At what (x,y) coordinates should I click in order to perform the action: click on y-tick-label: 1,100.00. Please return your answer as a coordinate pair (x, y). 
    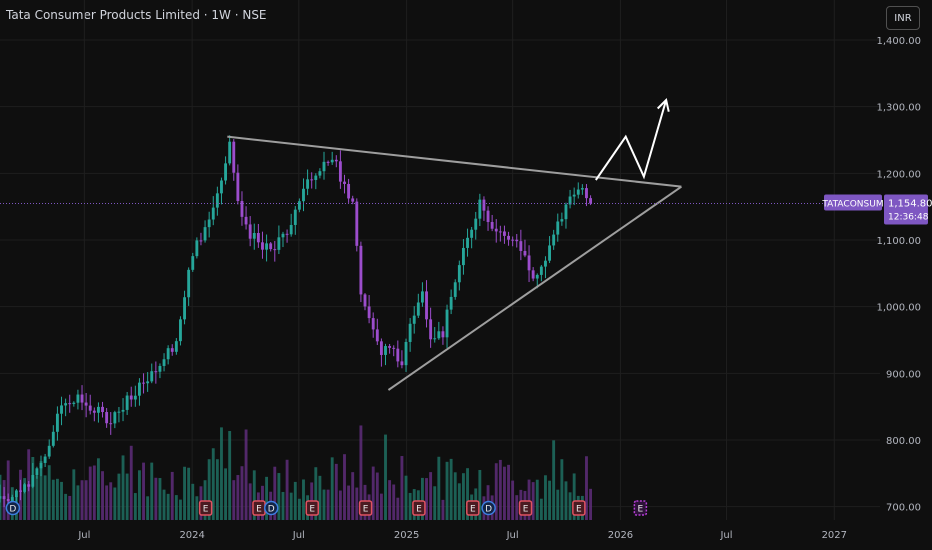
    Looking at the image, I should click on (898, 241).